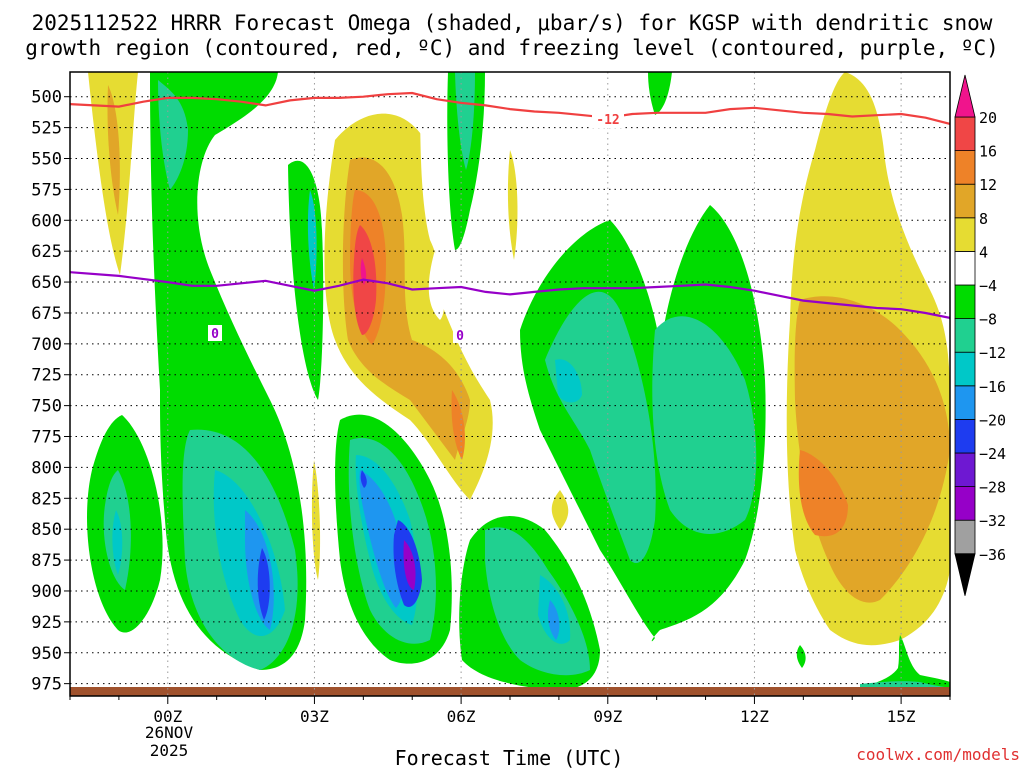  What do you see at coordinates (992, 420) in the screenshot?
I see `colorbar-label: −20` at bounding box center [992, 420].